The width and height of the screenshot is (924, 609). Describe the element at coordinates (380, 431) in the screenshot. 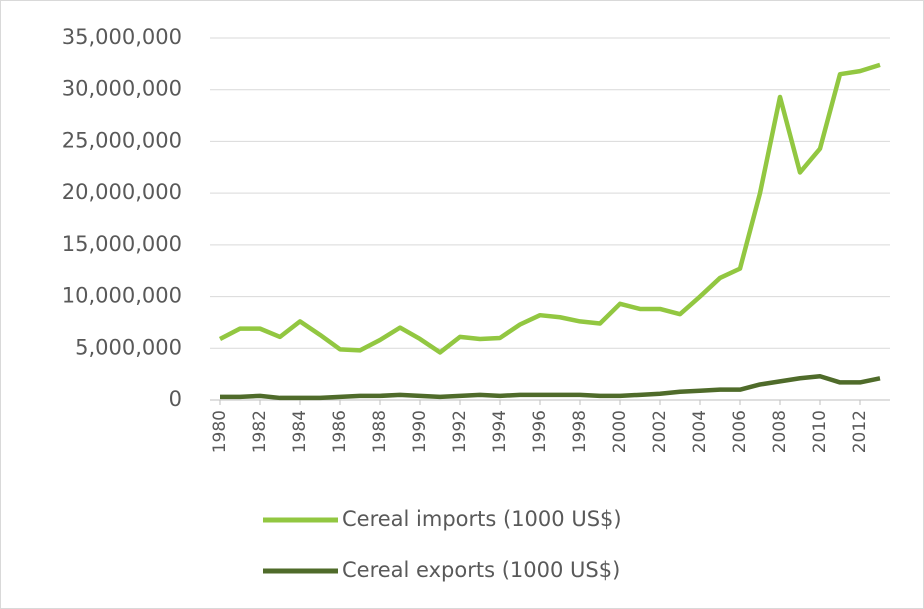

I see `x-tick-label: 1988` at that location.